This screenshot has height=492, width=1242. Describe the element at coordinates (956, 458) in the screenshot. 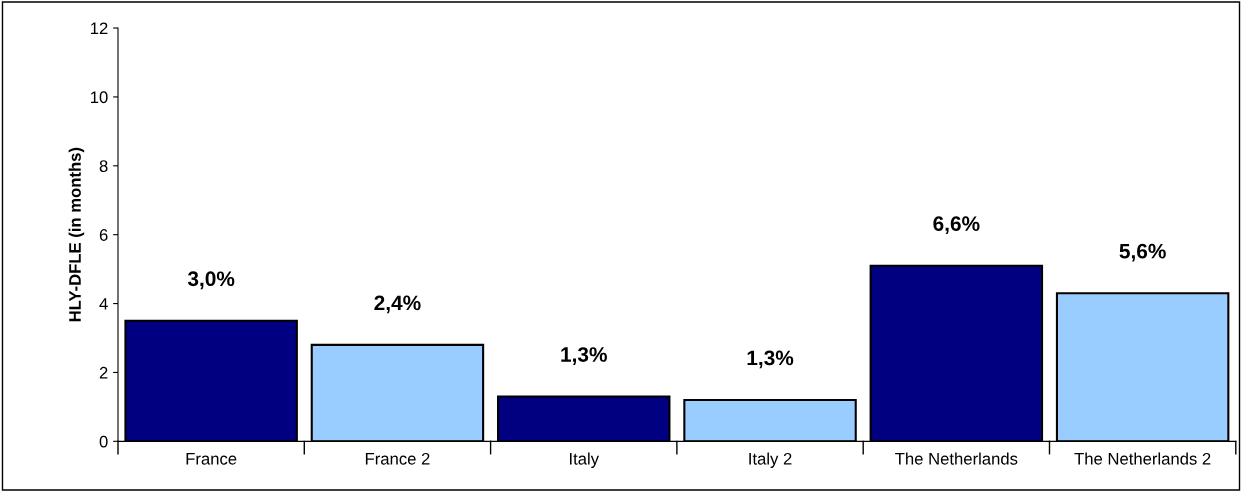

I see `x-tick-label: The Netherlands` at that location.